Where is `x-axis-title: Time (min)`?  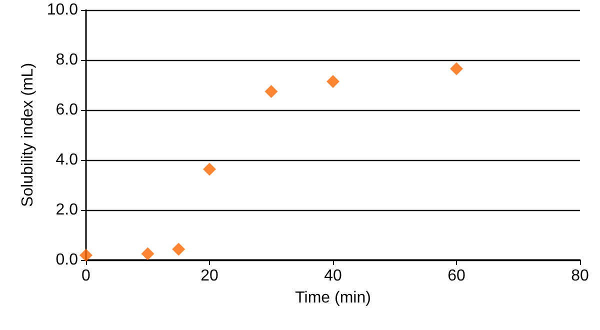
x-axis-title: Time (min) is located at coordinates (333, 298).